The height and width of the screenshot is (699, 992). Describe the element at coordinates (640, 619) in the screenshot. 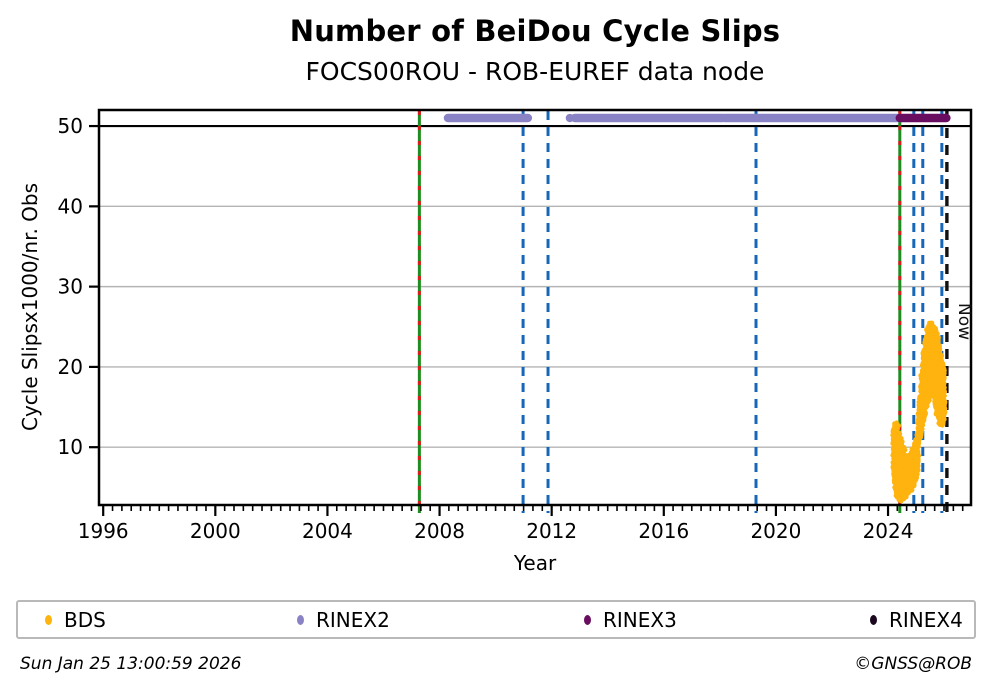

I see `legend-label-rinex3: RINEX3` at that location.